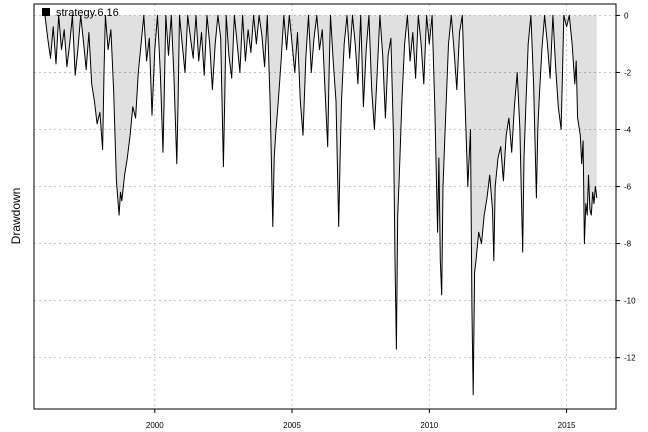 The width and height of the screenshot is (648, 432). What do you see at coordinates (630, 301) in the screenshot?
I see `y-tick-label: -10` at bounding box center [630, 301].